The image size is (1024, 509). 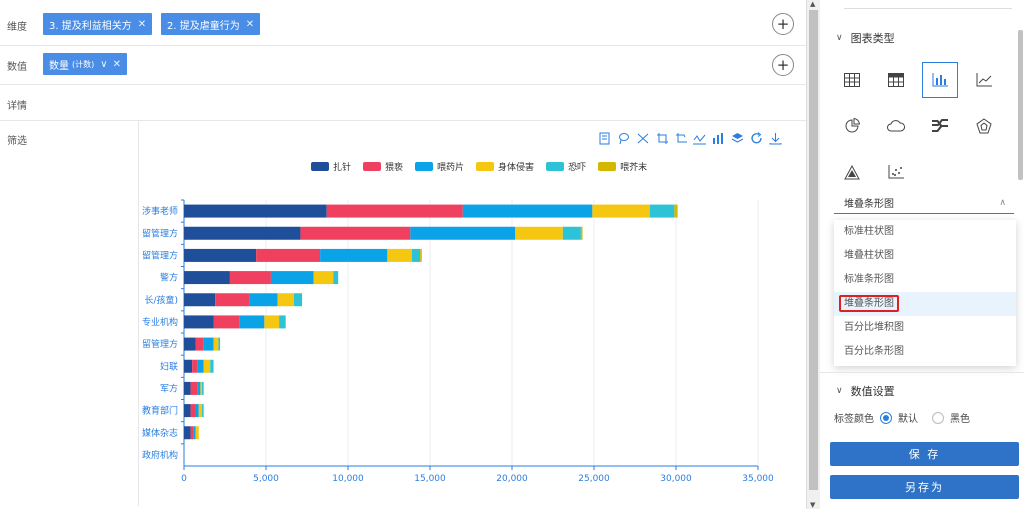 What do you see at coordinates (783, 65) in the screenshot?
I see `add-measure-button: +` at bounding box center [783, 65].